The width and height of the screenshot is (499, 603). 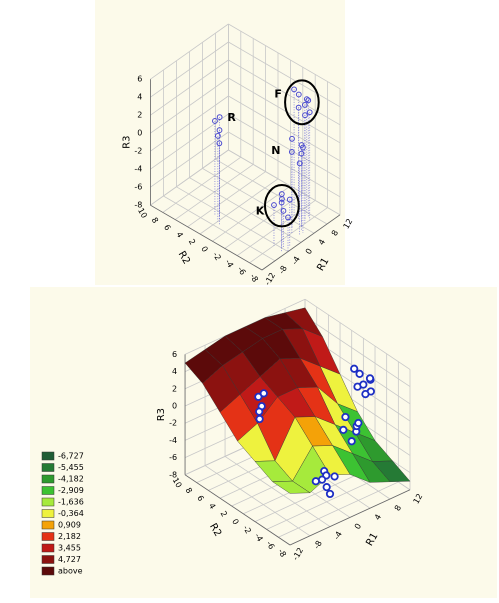 I want to click on x-tick-label: 8, so click(x=398, y=508).